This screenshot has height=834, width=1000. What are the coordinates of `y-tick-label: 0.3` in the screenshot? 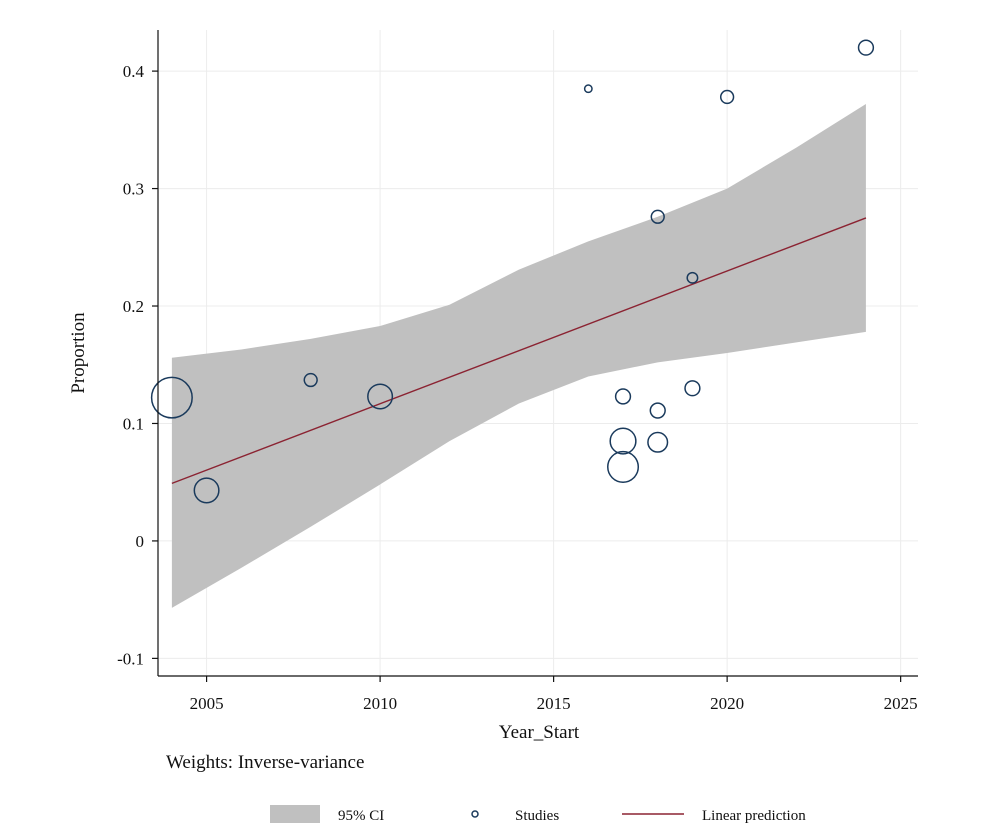 It's located at (133, 189).